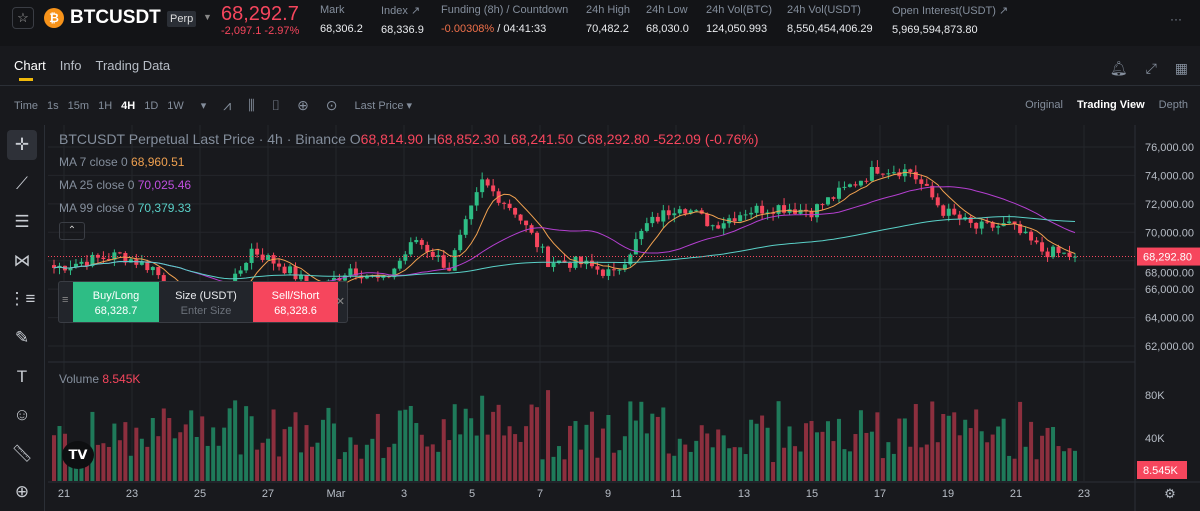 The width and height of the screenshot is (1200, 511). What do you see at coordinates (151, 105) in the screenshot?
I see `interval-1d: 1D` at bounding box center [151, 105].